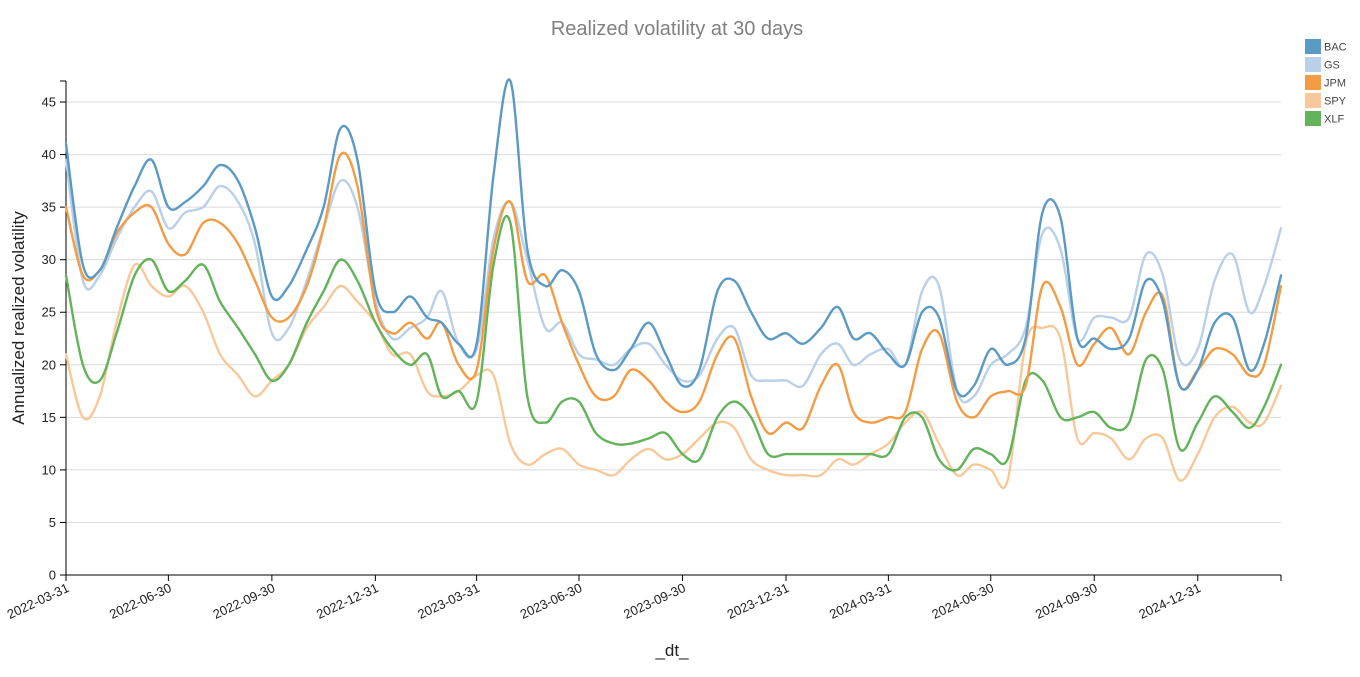  I want to click on y-tick-label-6: 30, so click(49, 259).